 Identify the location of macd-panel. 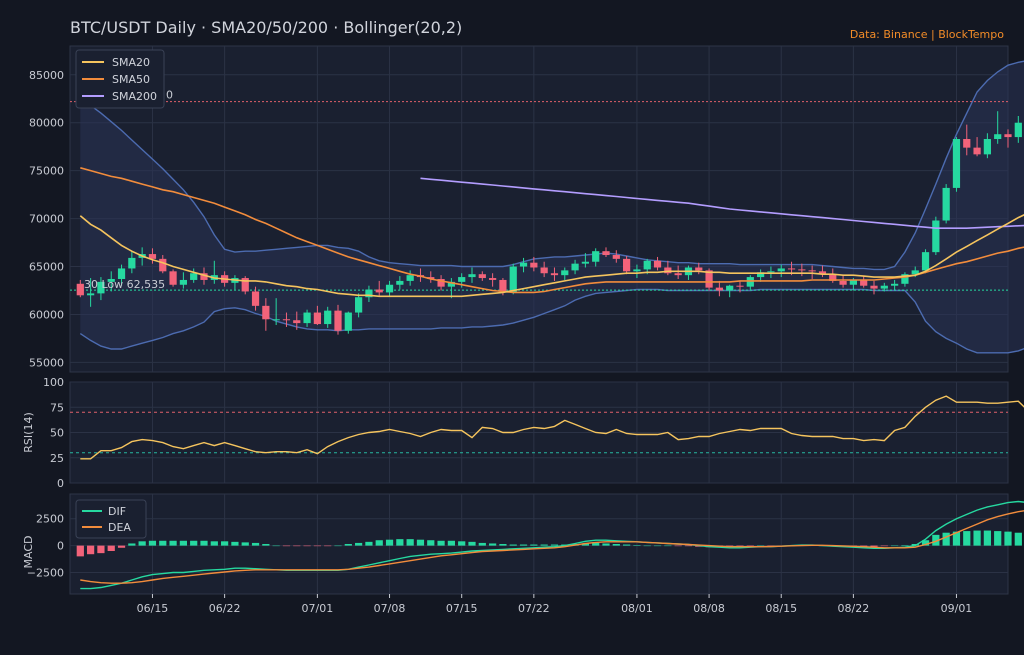
(550, 545).